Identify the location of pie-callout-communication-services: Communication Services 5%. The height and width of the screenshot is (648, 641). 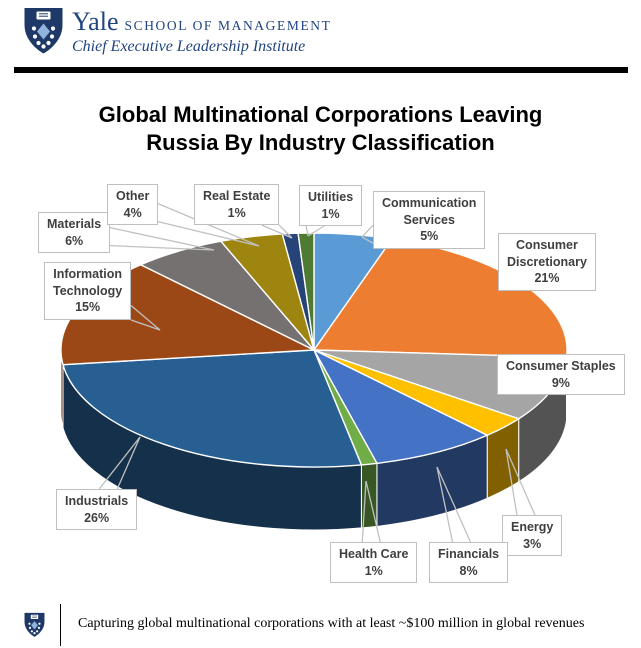
(429, 220).